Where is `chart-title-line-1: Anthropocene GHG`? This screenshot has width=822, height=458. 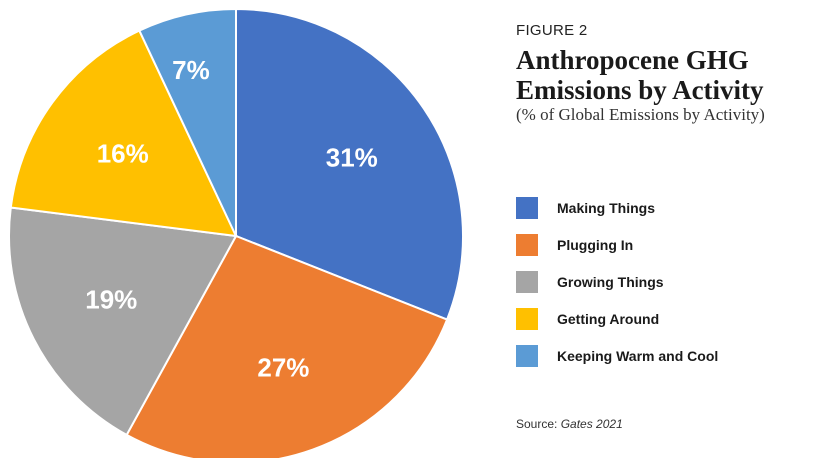
chart-title-line-1: Anthropocene GHG is located at coordinates (632, 60).